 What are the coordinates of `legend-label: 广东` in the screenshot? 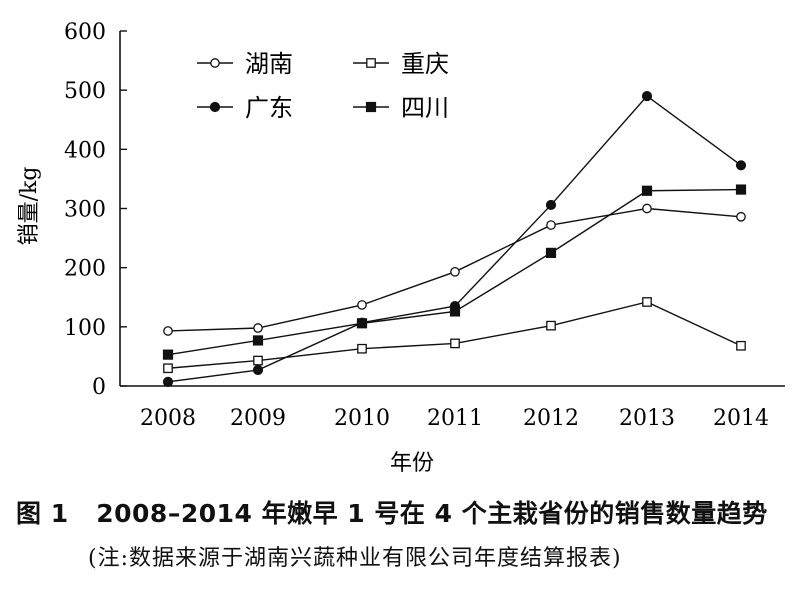 It's located at (269, 108).